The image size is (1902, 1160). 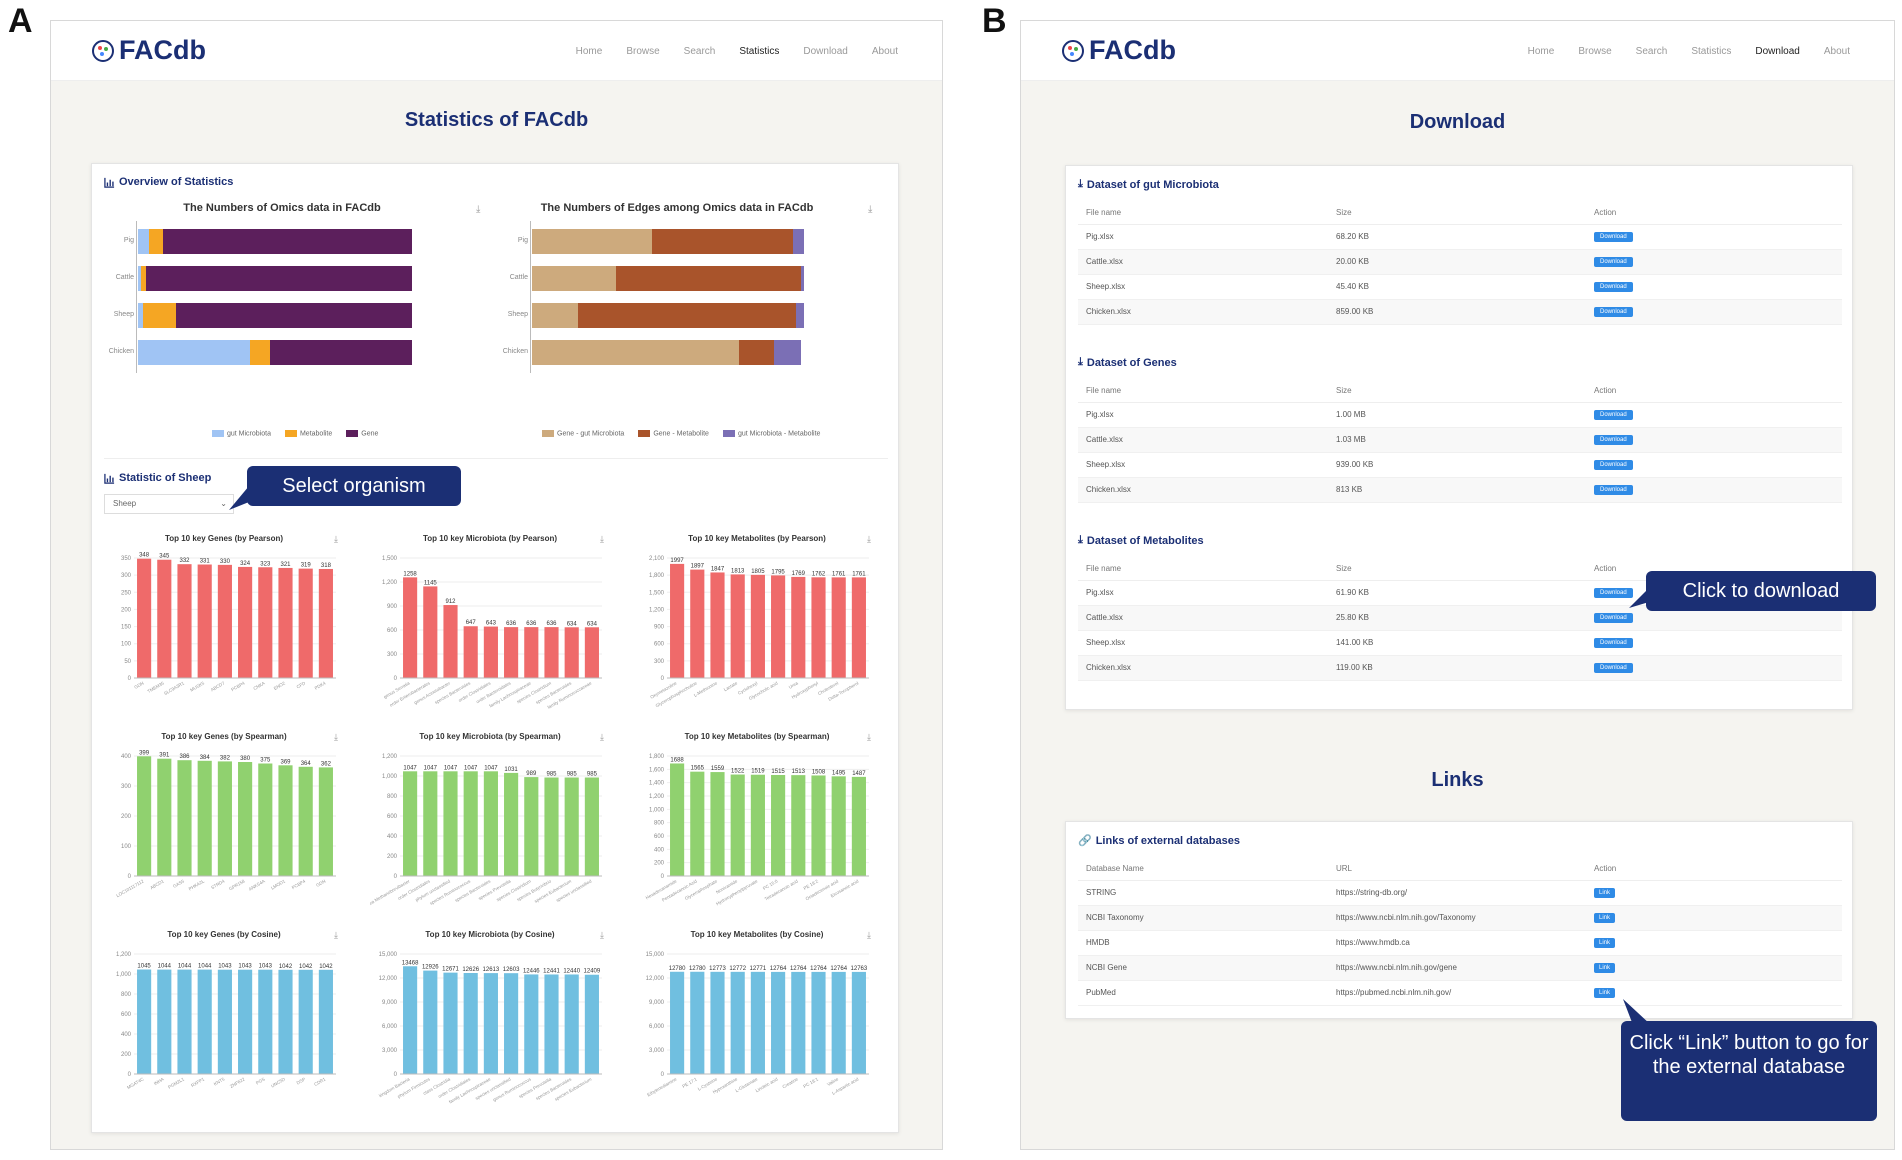 What do you see at coordinates (126, 787) in the screenshot?
I see `y-tick-label: 300` at bounding box center [126, 787].